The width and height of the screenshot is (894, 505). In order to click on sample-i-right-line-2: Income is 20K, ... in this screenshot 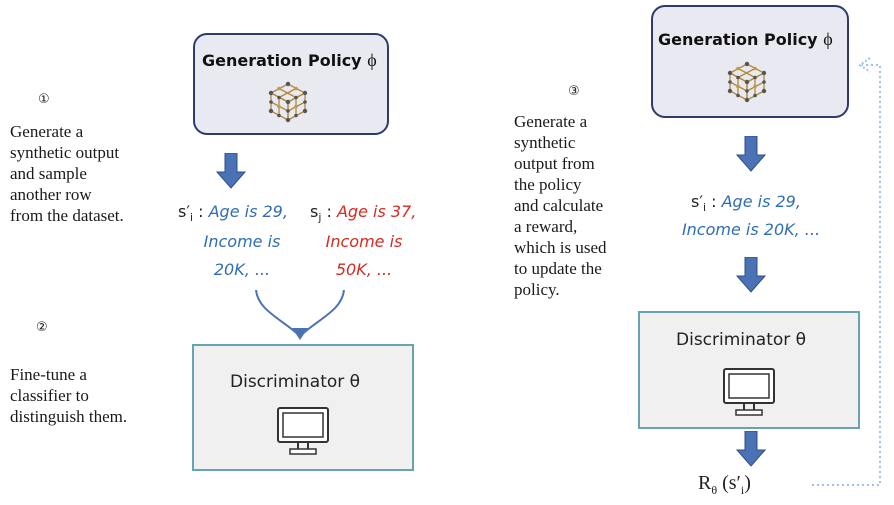, I will do `click(751, 229)`.